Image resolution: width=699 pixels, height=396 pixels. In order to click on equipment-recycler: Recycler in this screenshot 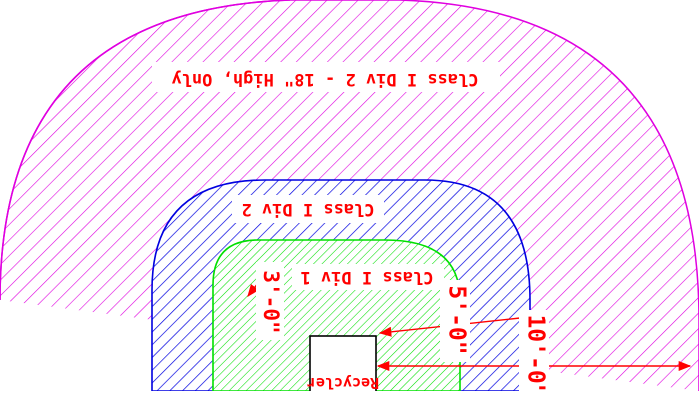, I will do `click(343, 364)`.